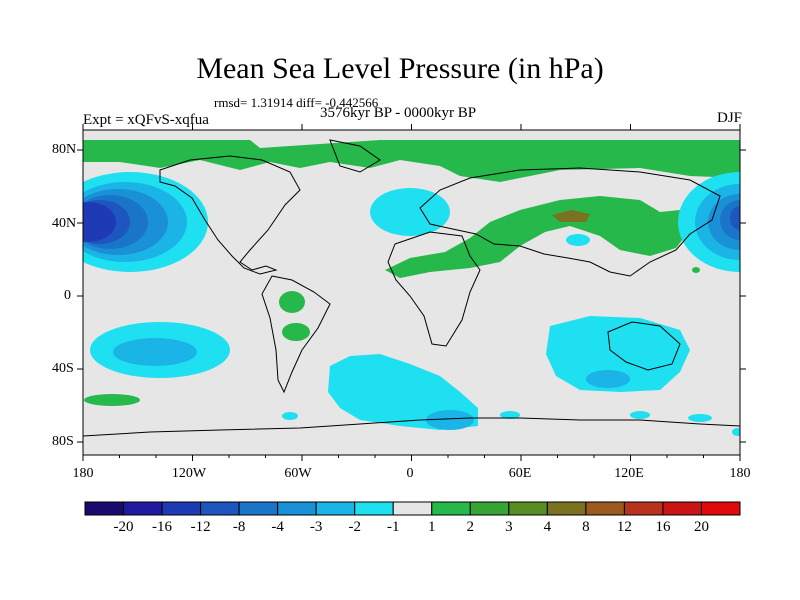 The width and height of the screenshot is (800, 600). I want to click on colorbar-label: -2, so click(354, 527).